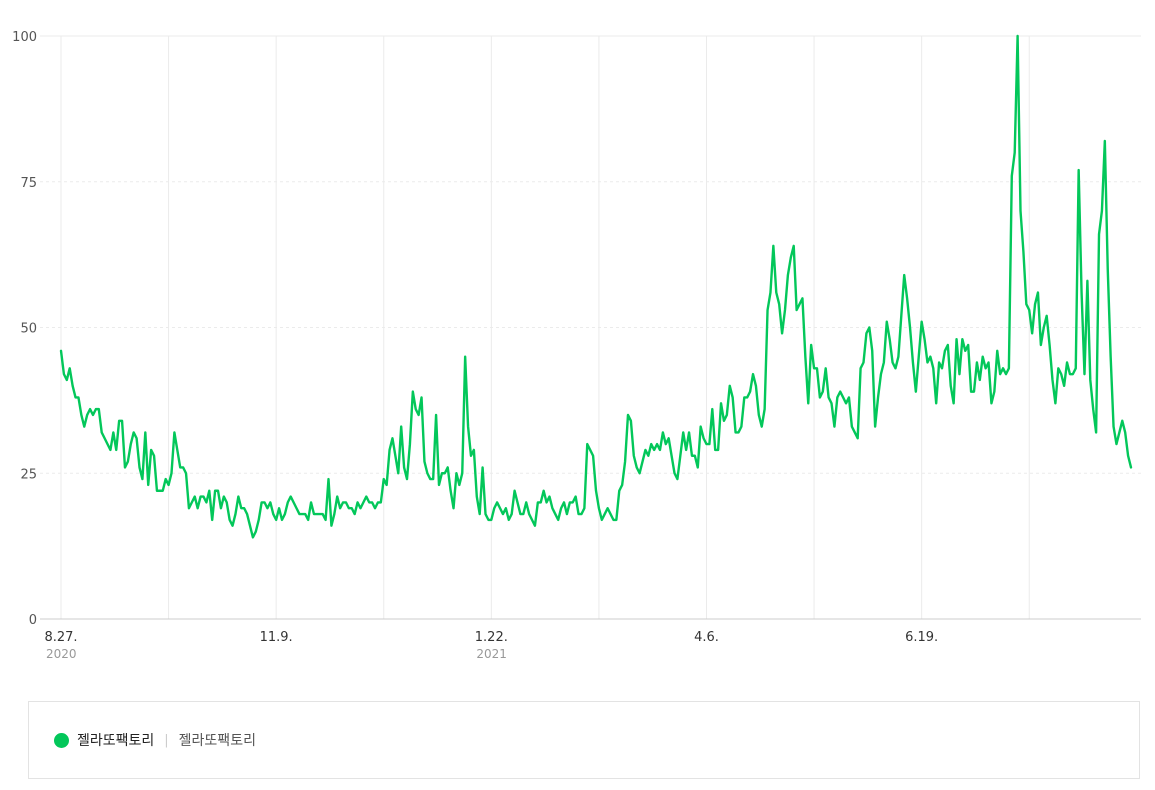 Image resolution: width=1155 pixels, height=790 pixels. Describe the element at coordinates (491, 637) in the screenshot. I see `x-tick-label: 1.22.` at that location.